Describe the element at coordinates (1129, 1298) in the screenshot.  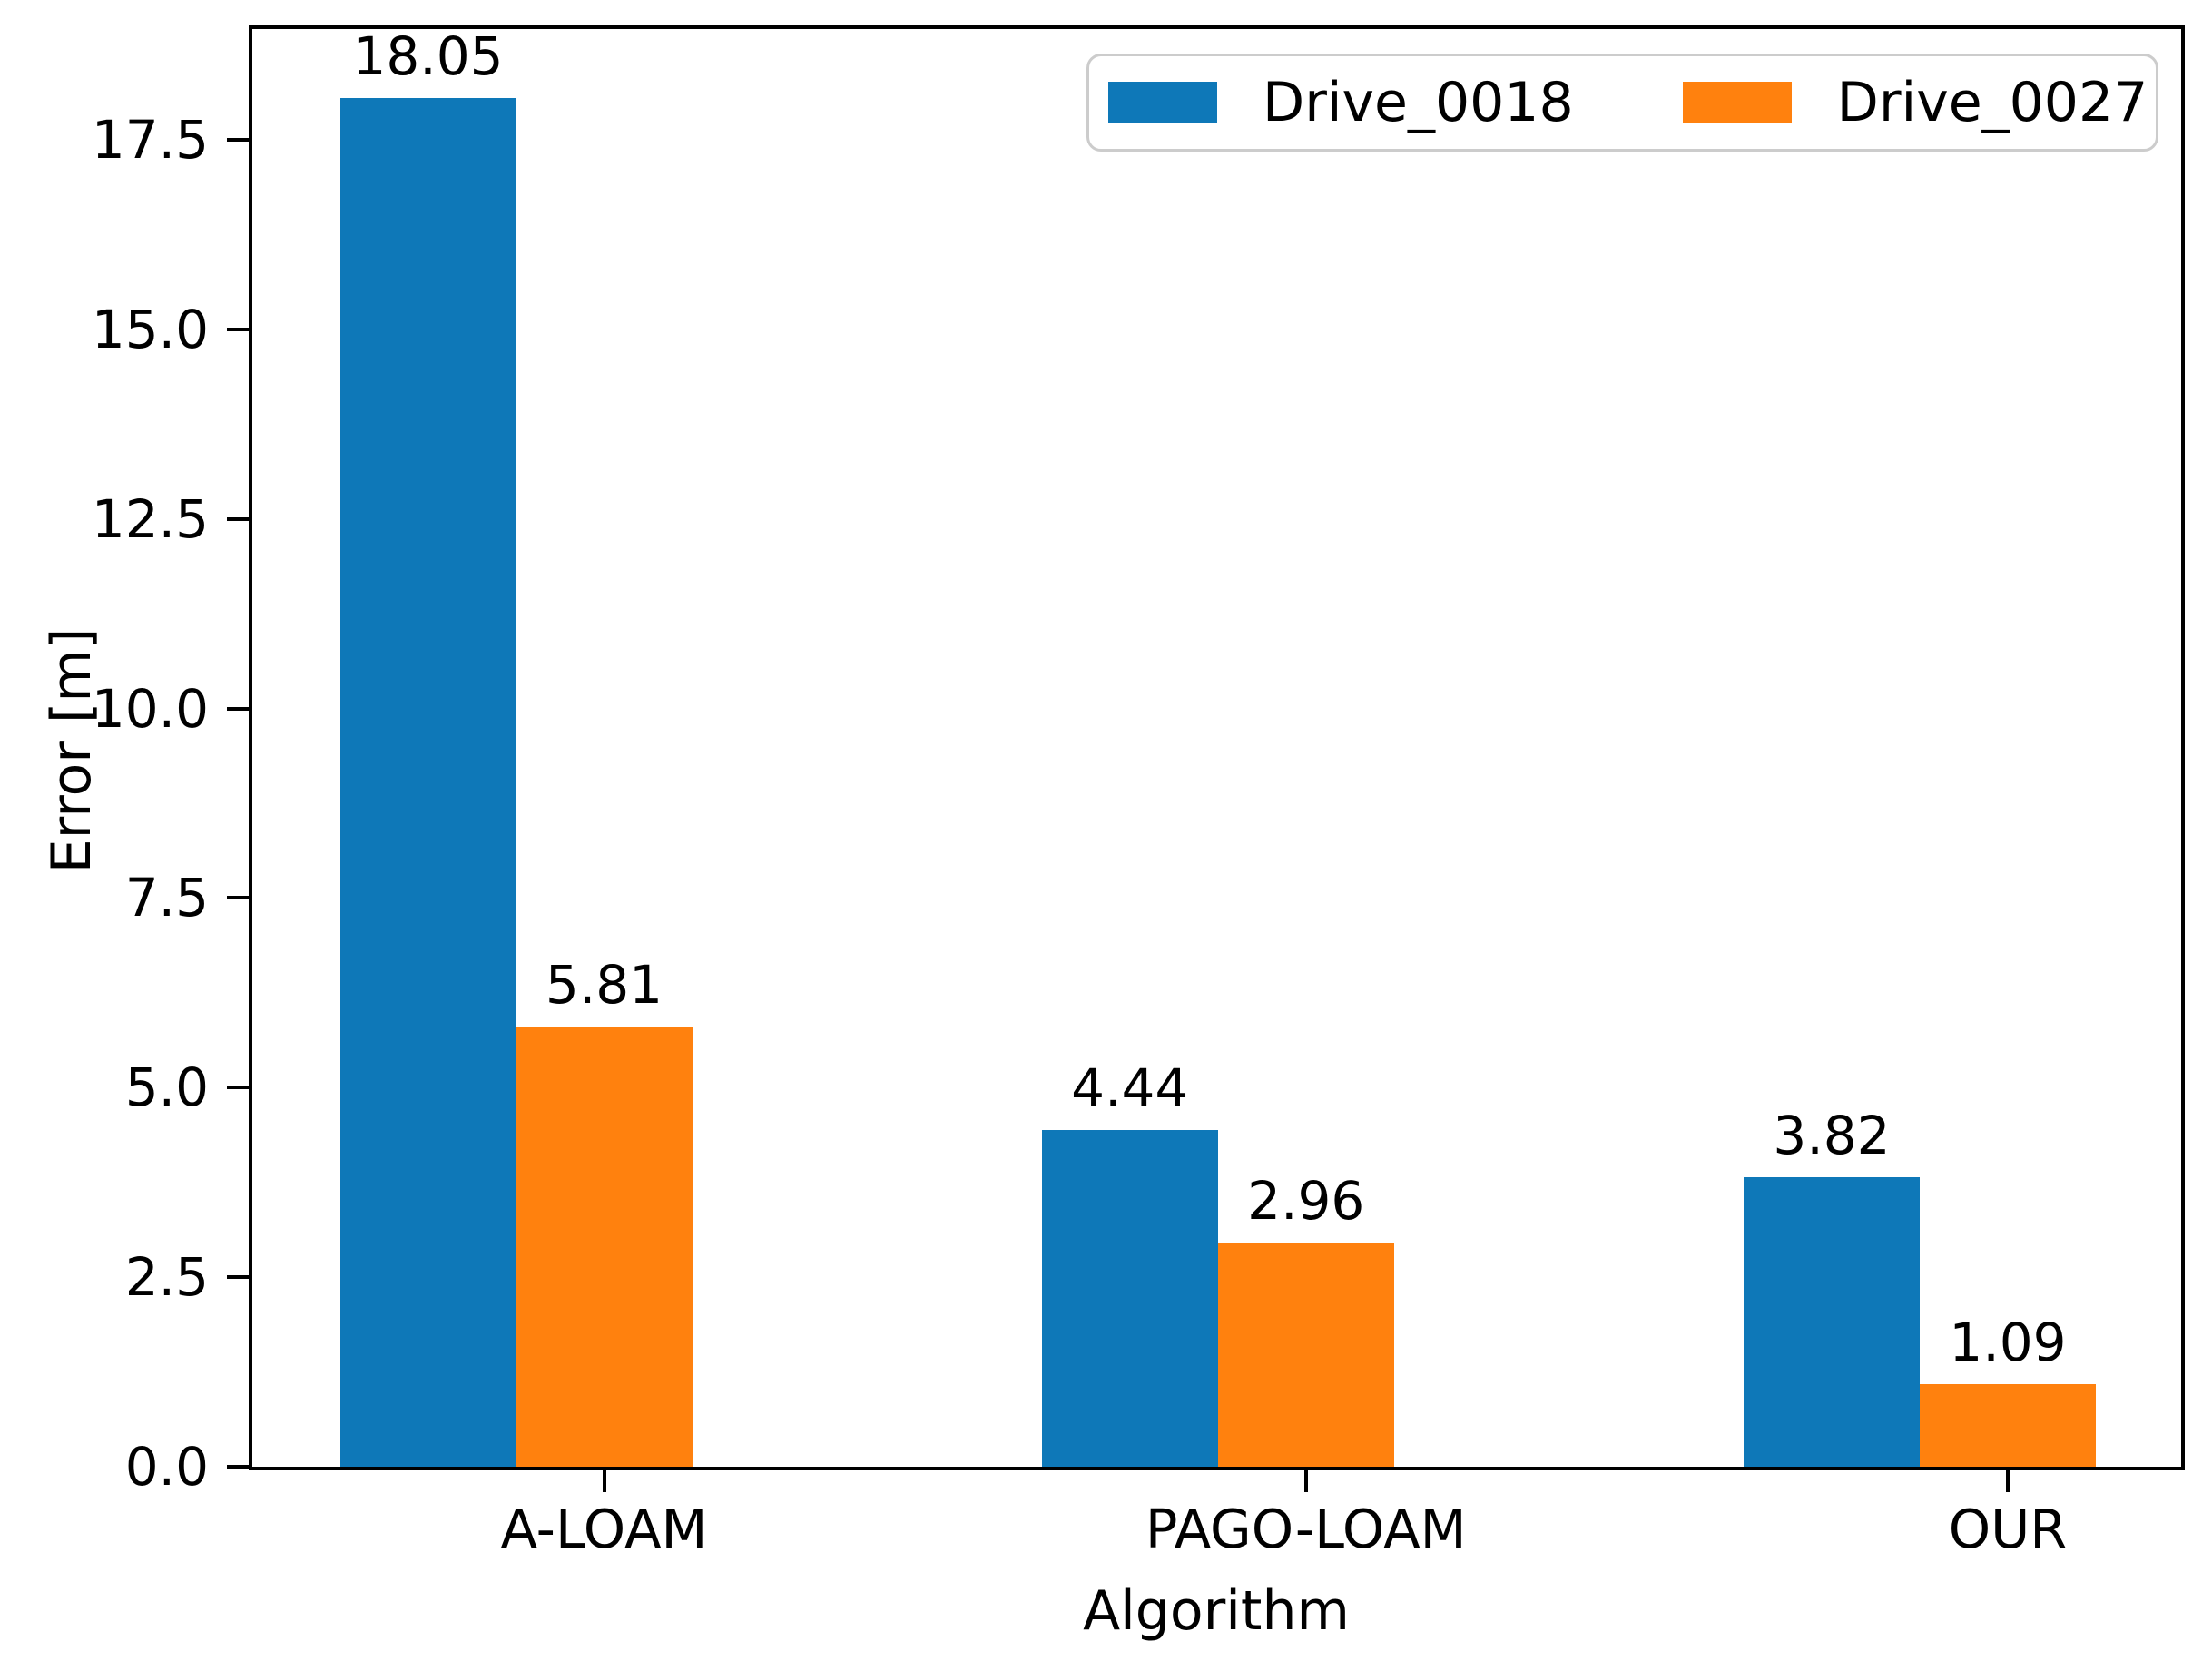
I see `bar-drive-0018-pago-loam` at that location.